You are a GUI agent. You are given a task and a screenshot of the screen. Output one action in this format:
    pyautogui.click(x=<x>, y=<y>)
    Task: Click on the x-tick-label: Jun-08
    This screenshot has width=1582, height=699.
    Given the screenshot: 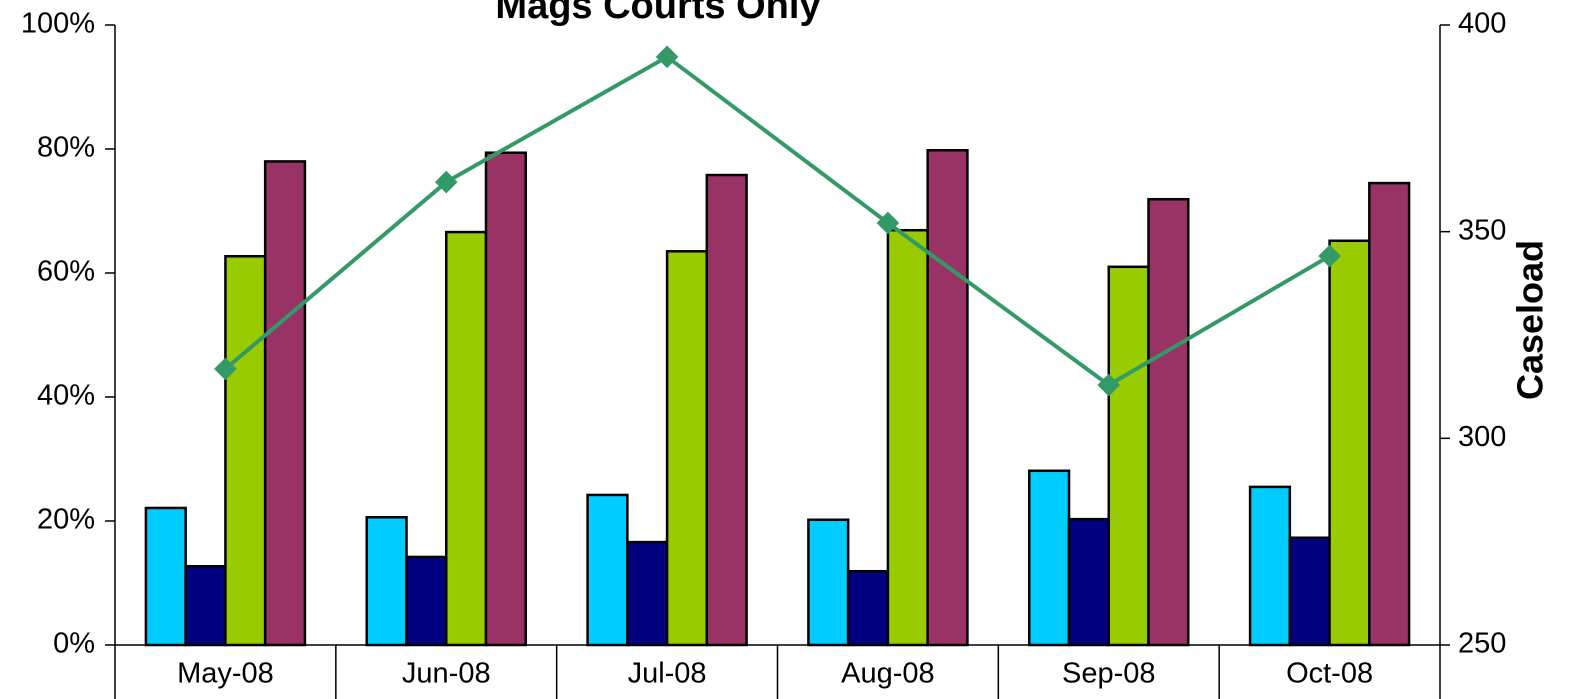 What is the action you would take?
    pyautogui.click(x=446, y=674)
    